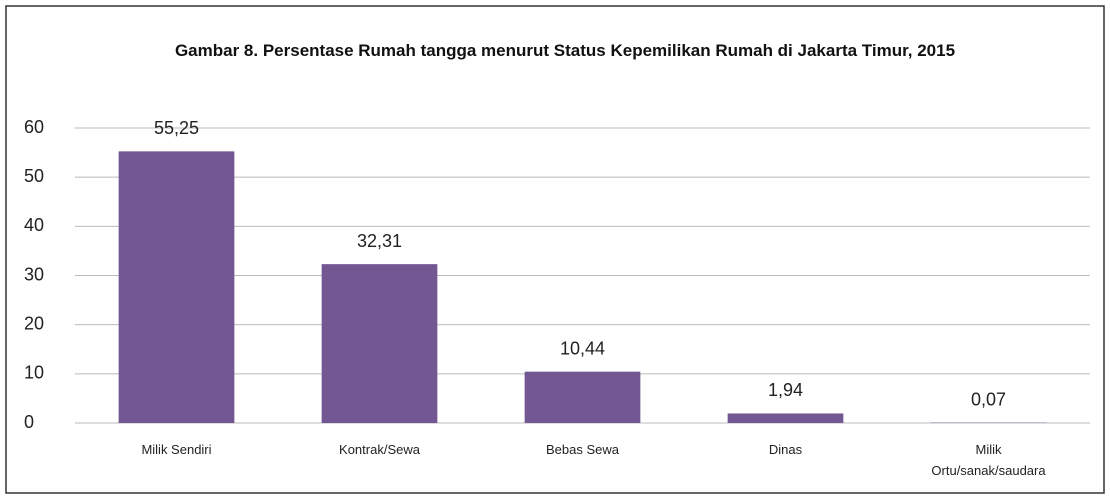  I want to click on y-tick-label: 60, so click(34, 127).